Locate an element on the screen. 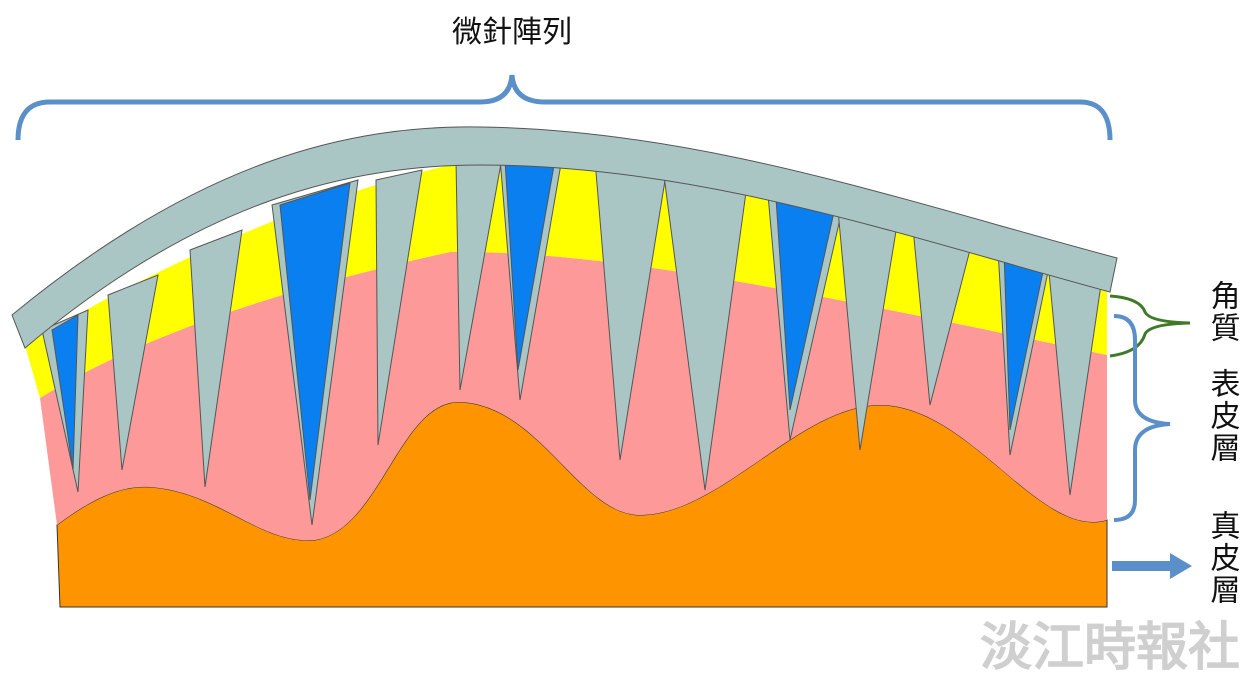 The width and height of the screenshot is (1244, 673). arrow-shaft is located at coordinates (1142, 566).